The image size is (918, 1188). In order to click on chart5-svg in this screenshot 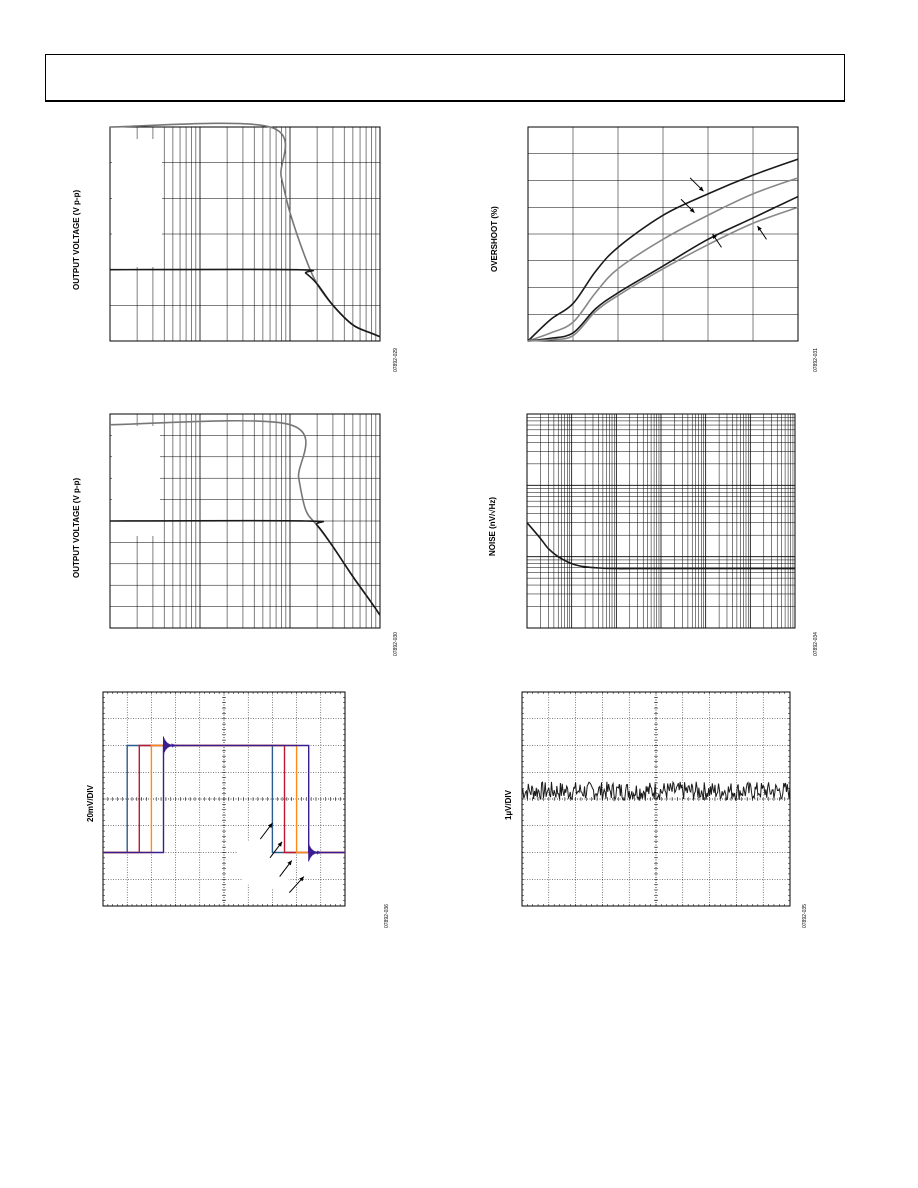, I will do `click(224, 799)`.